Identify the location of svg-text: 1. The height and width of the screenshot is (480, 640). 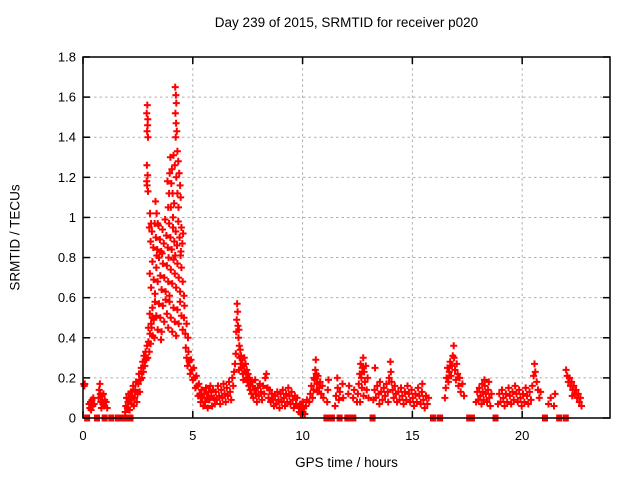
(72, 217).